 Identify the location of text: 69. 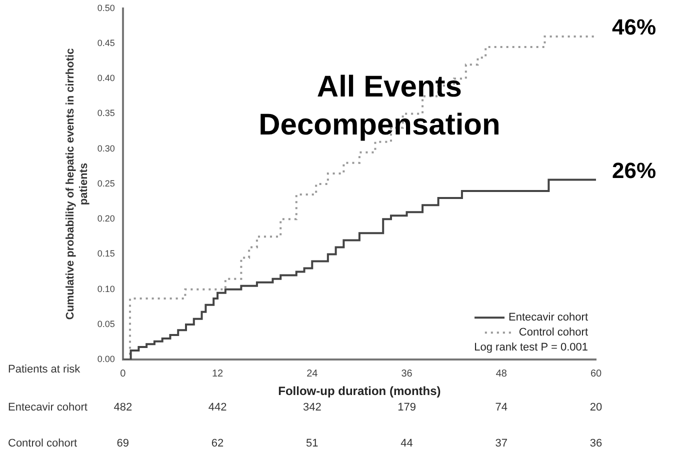
(123, 444).